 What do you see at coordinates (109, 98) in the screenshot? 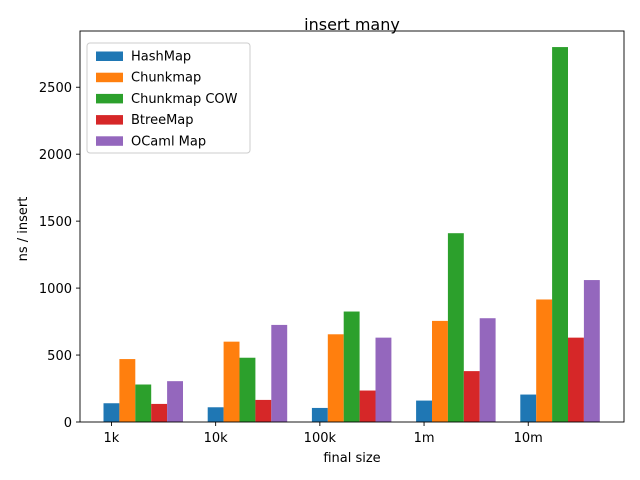
I see `legend-swatch-chunkmap-cow` at bounding box center [109, 98].